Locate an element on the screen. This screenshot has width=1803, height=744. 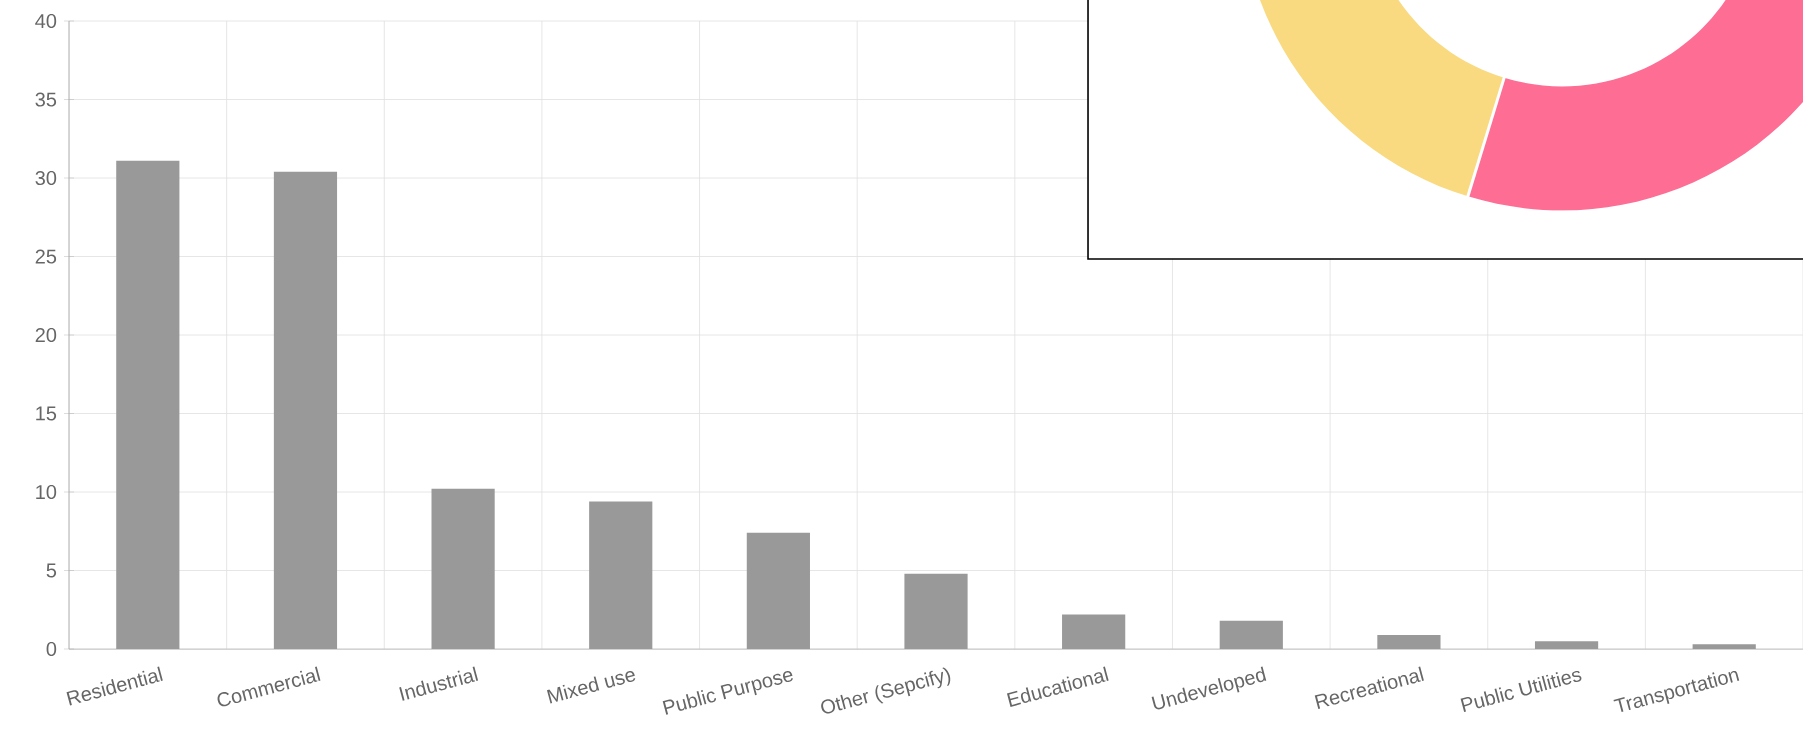
x-tick-label: Mixed use is located at coordinates (591, 687).